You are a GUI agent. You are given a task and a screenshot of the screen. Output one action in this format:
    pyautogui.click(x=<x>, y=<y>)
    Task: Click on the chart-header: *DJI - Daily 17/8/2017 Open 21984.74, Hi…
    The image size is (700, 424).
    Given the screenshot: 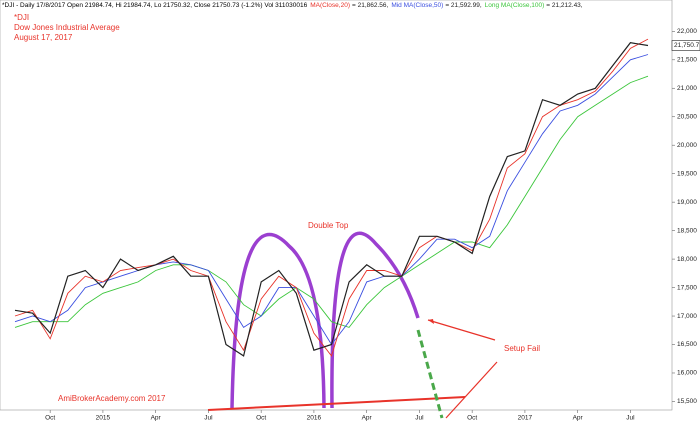 What is the action you would take?
    pyautogui.click(x=292, y=5)
    